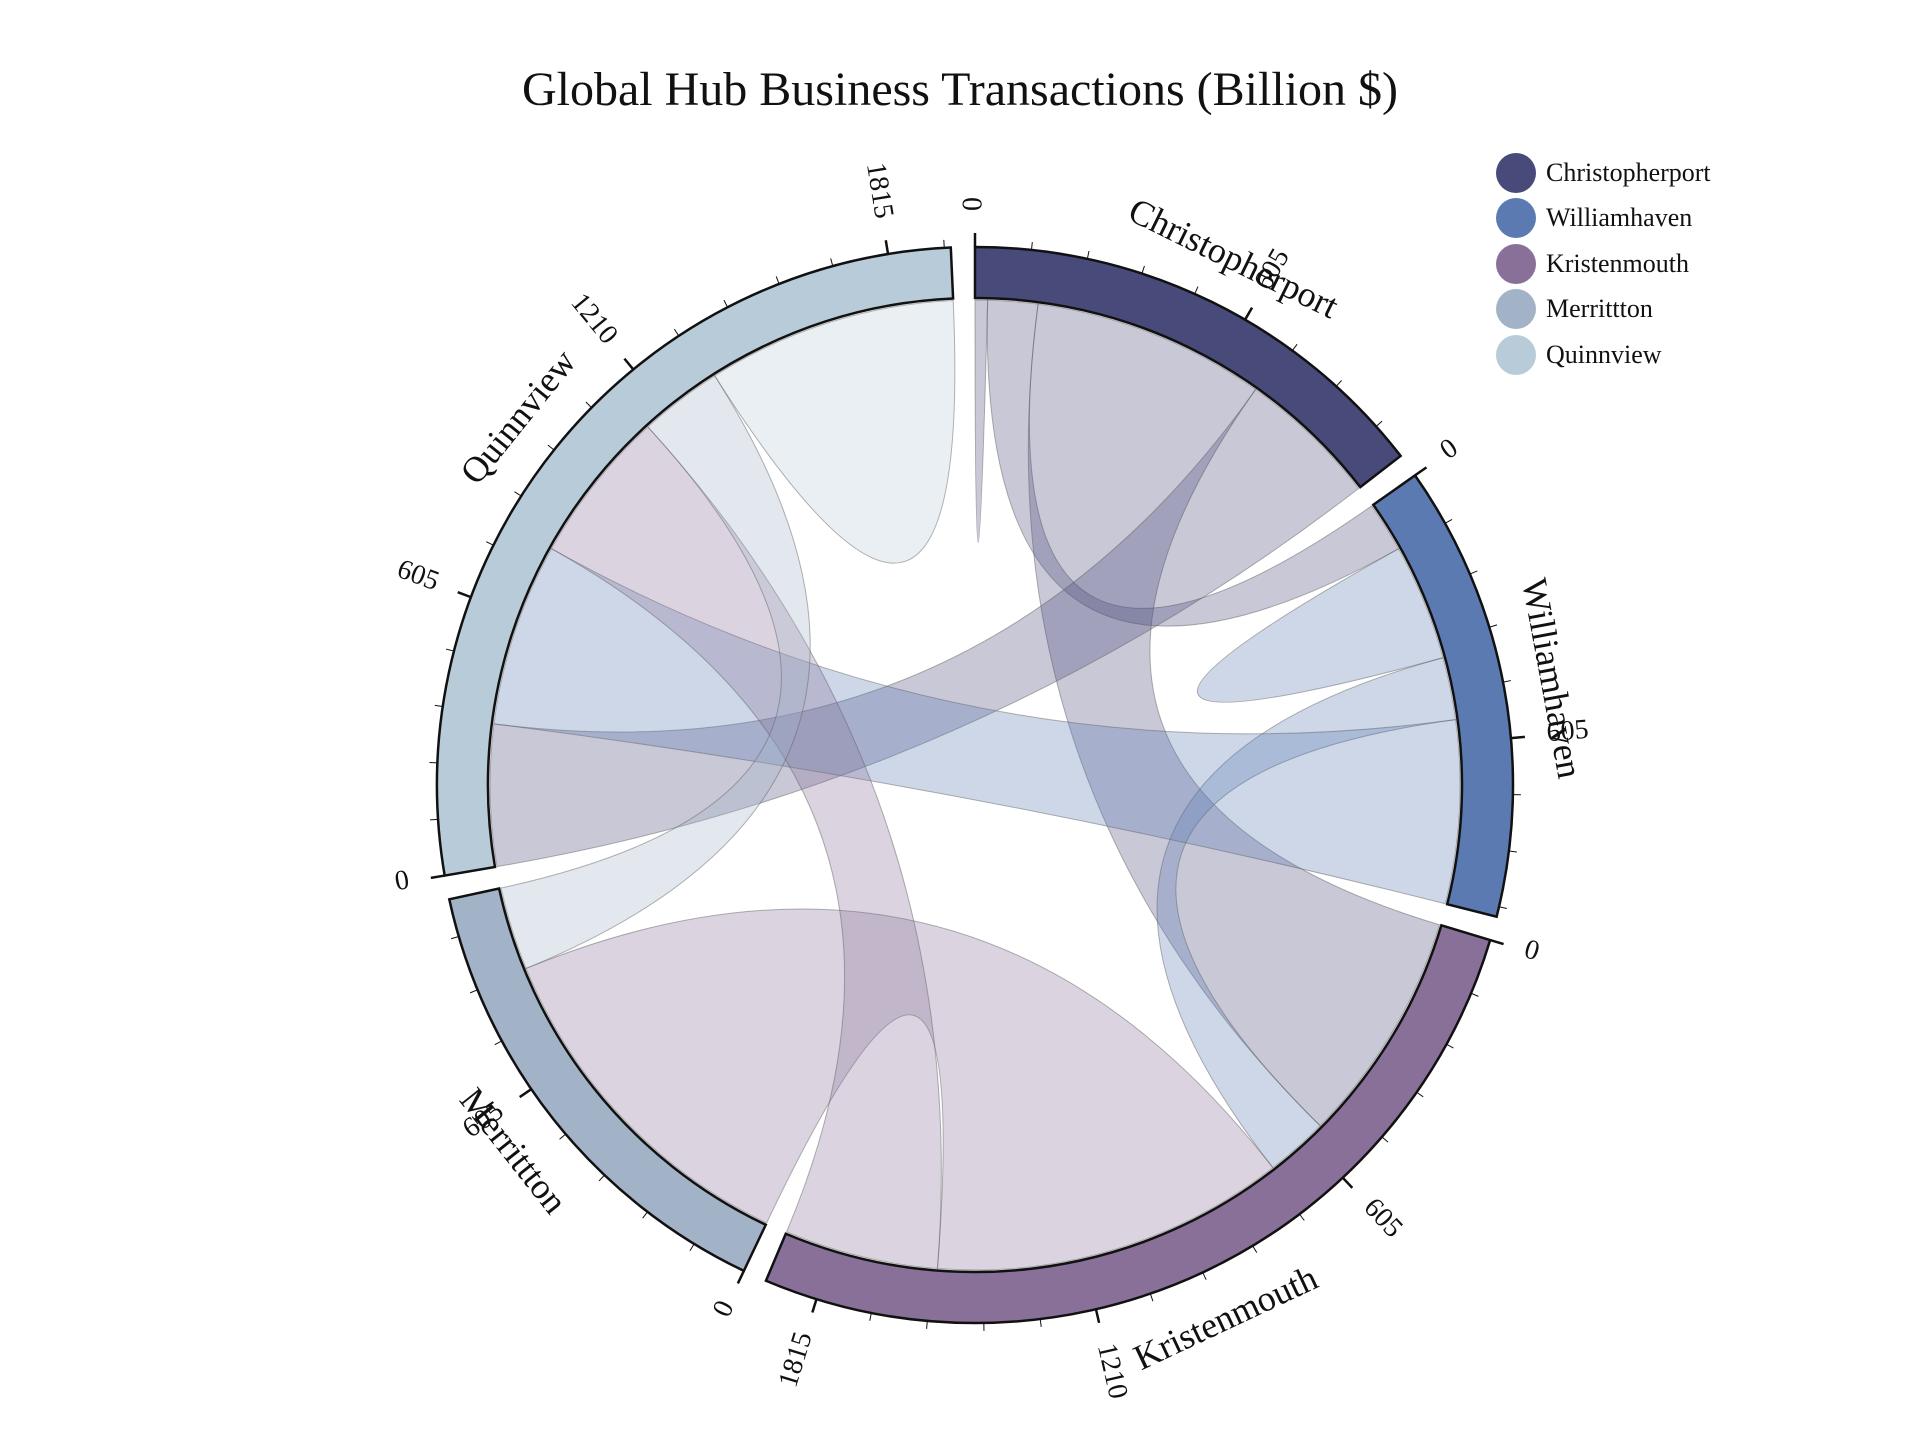  I want to click on ribbon-christopherport-christopherport, so click(981, 421).